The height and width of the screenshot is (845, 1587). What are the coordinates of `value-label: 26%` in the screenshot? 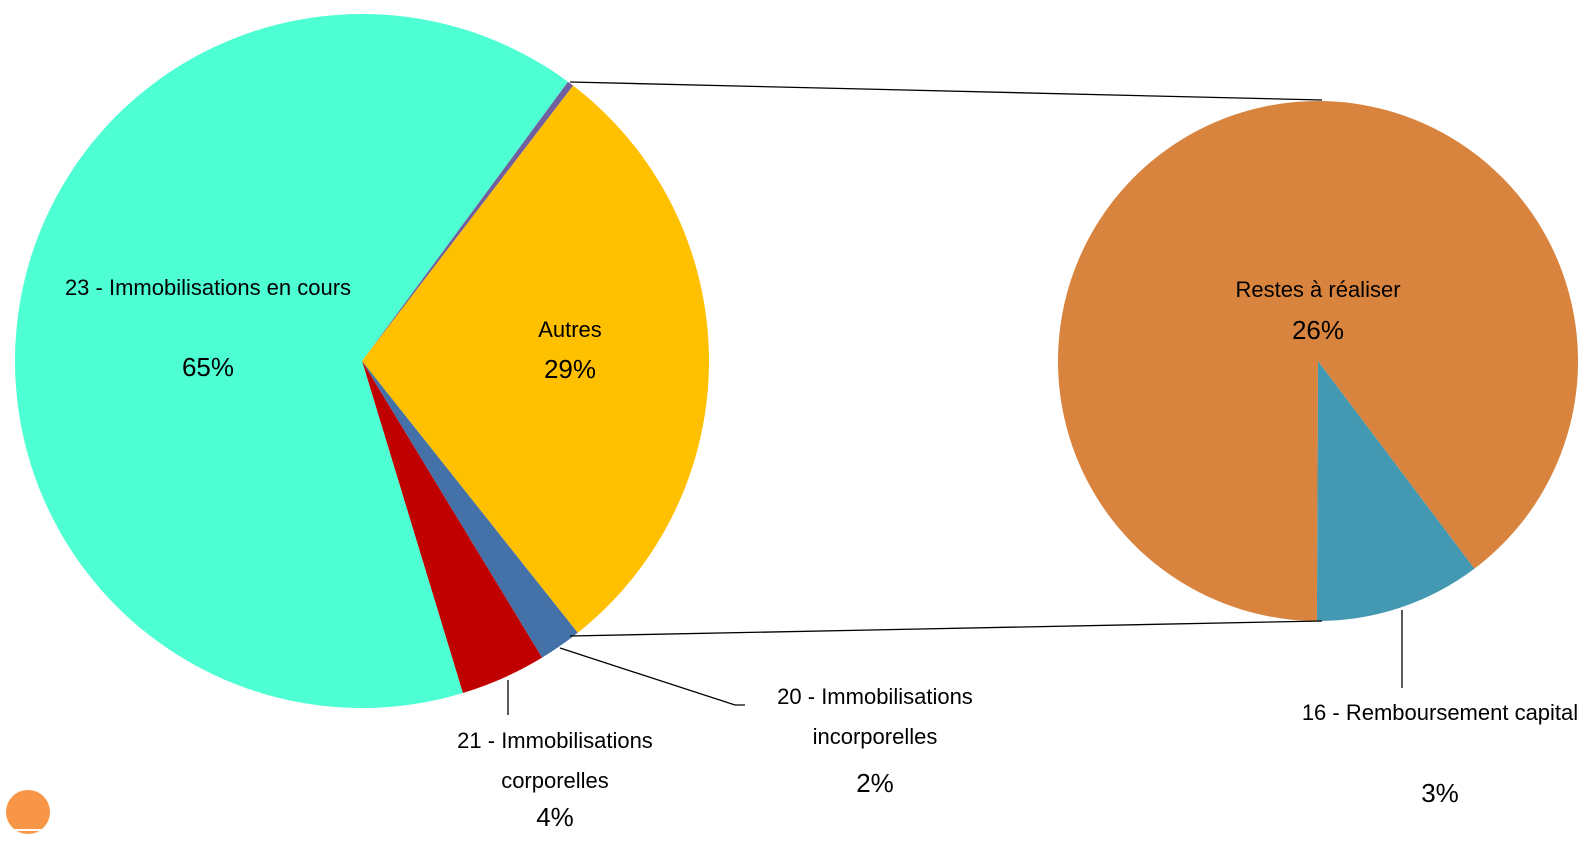 It's located at (1318, 330).